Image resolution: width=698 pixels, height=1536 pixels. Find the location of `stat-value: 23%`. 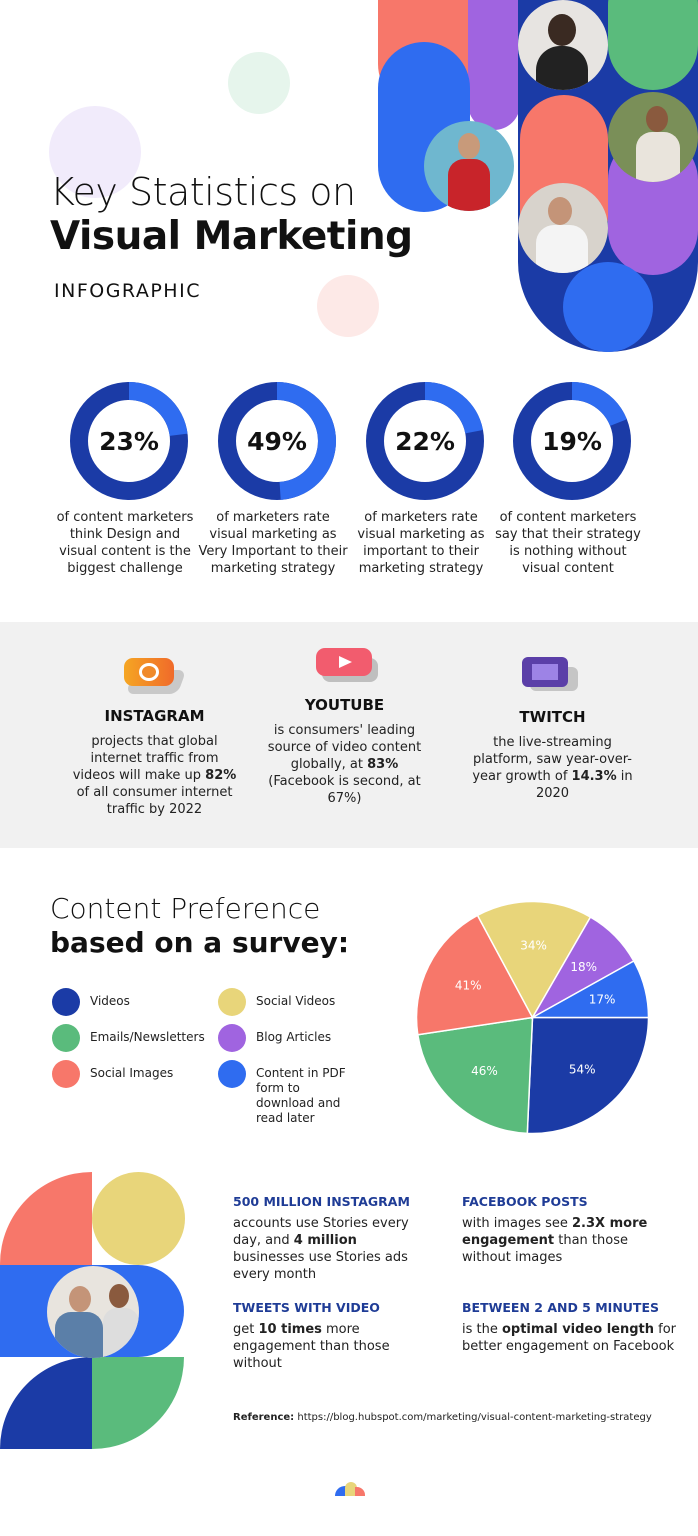

stat-value: 23% is located at coordinates (129, 441).